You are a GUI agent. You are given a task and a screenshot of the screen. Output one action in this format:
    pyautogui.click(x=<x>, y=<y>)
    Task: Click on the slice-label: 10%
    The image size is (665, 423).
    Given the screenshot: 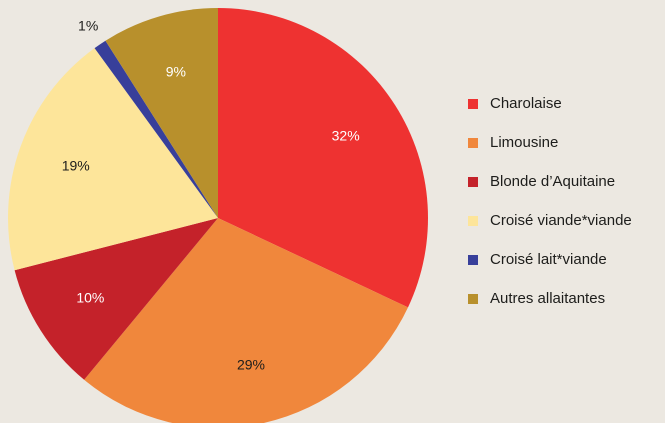 What is the action you would take?
    pyautogui.click(x=90, y=298)
    